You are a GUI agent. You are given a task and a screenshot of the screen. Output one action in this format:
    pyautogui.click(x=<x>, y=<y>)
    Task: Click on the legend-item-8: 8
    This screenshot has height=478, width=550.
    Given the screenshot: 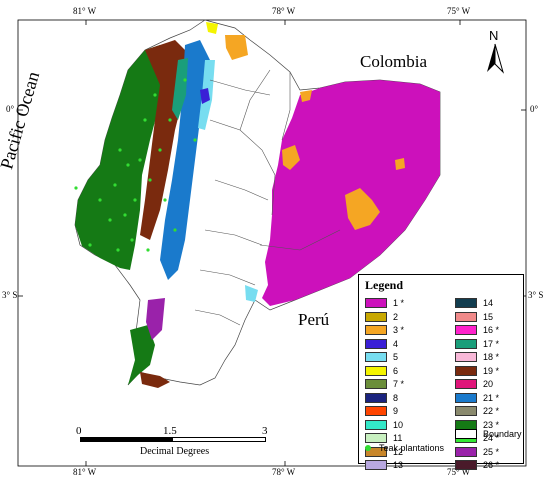 What is the action you would take?
    pyautogui.click(x=381, y=398)
    